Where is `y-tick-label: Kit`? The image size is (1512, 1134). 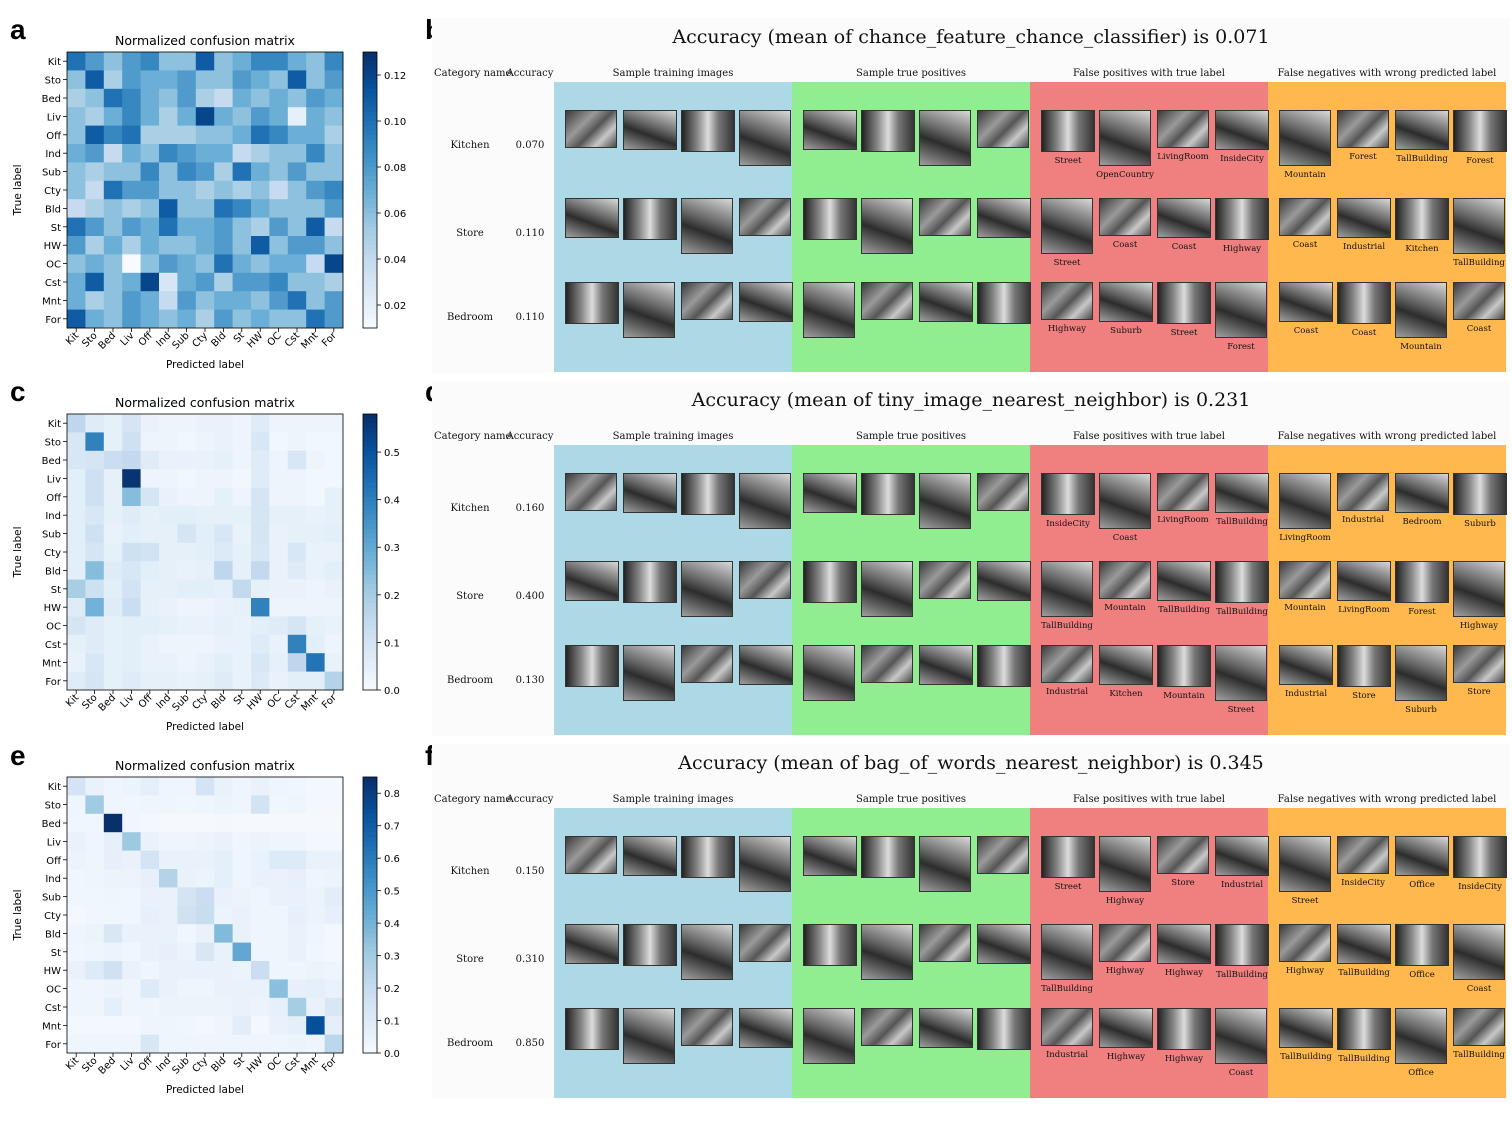 y-tick-label: Kit is located at coordinates (54, 62).